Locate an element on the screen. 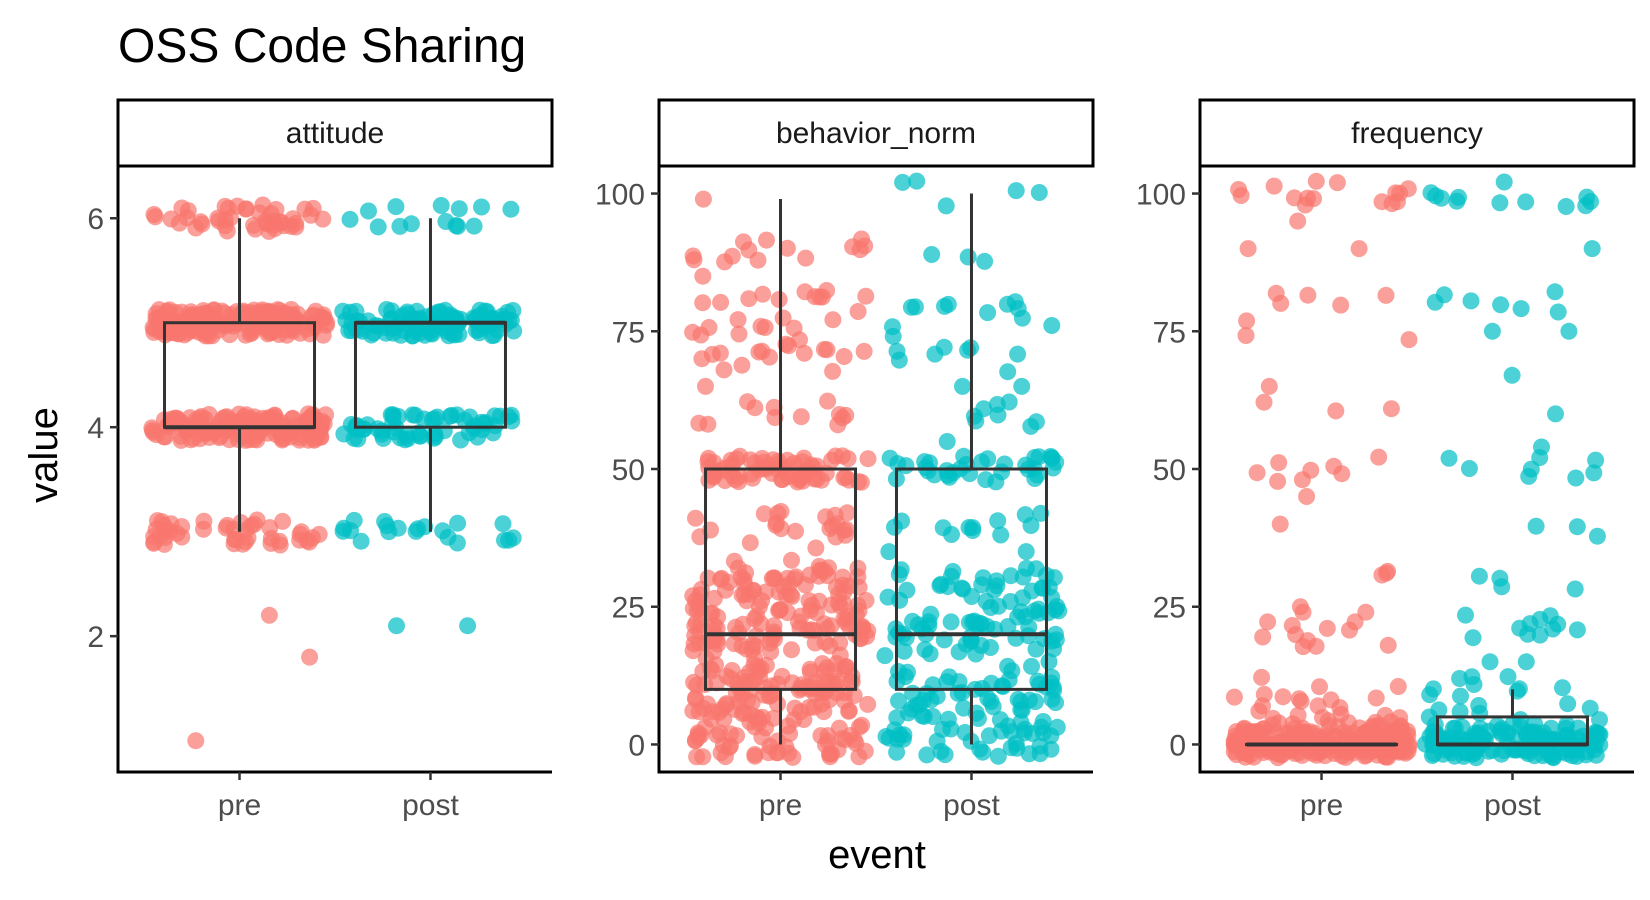  facet-strip is located at coordinates (1417, 133).